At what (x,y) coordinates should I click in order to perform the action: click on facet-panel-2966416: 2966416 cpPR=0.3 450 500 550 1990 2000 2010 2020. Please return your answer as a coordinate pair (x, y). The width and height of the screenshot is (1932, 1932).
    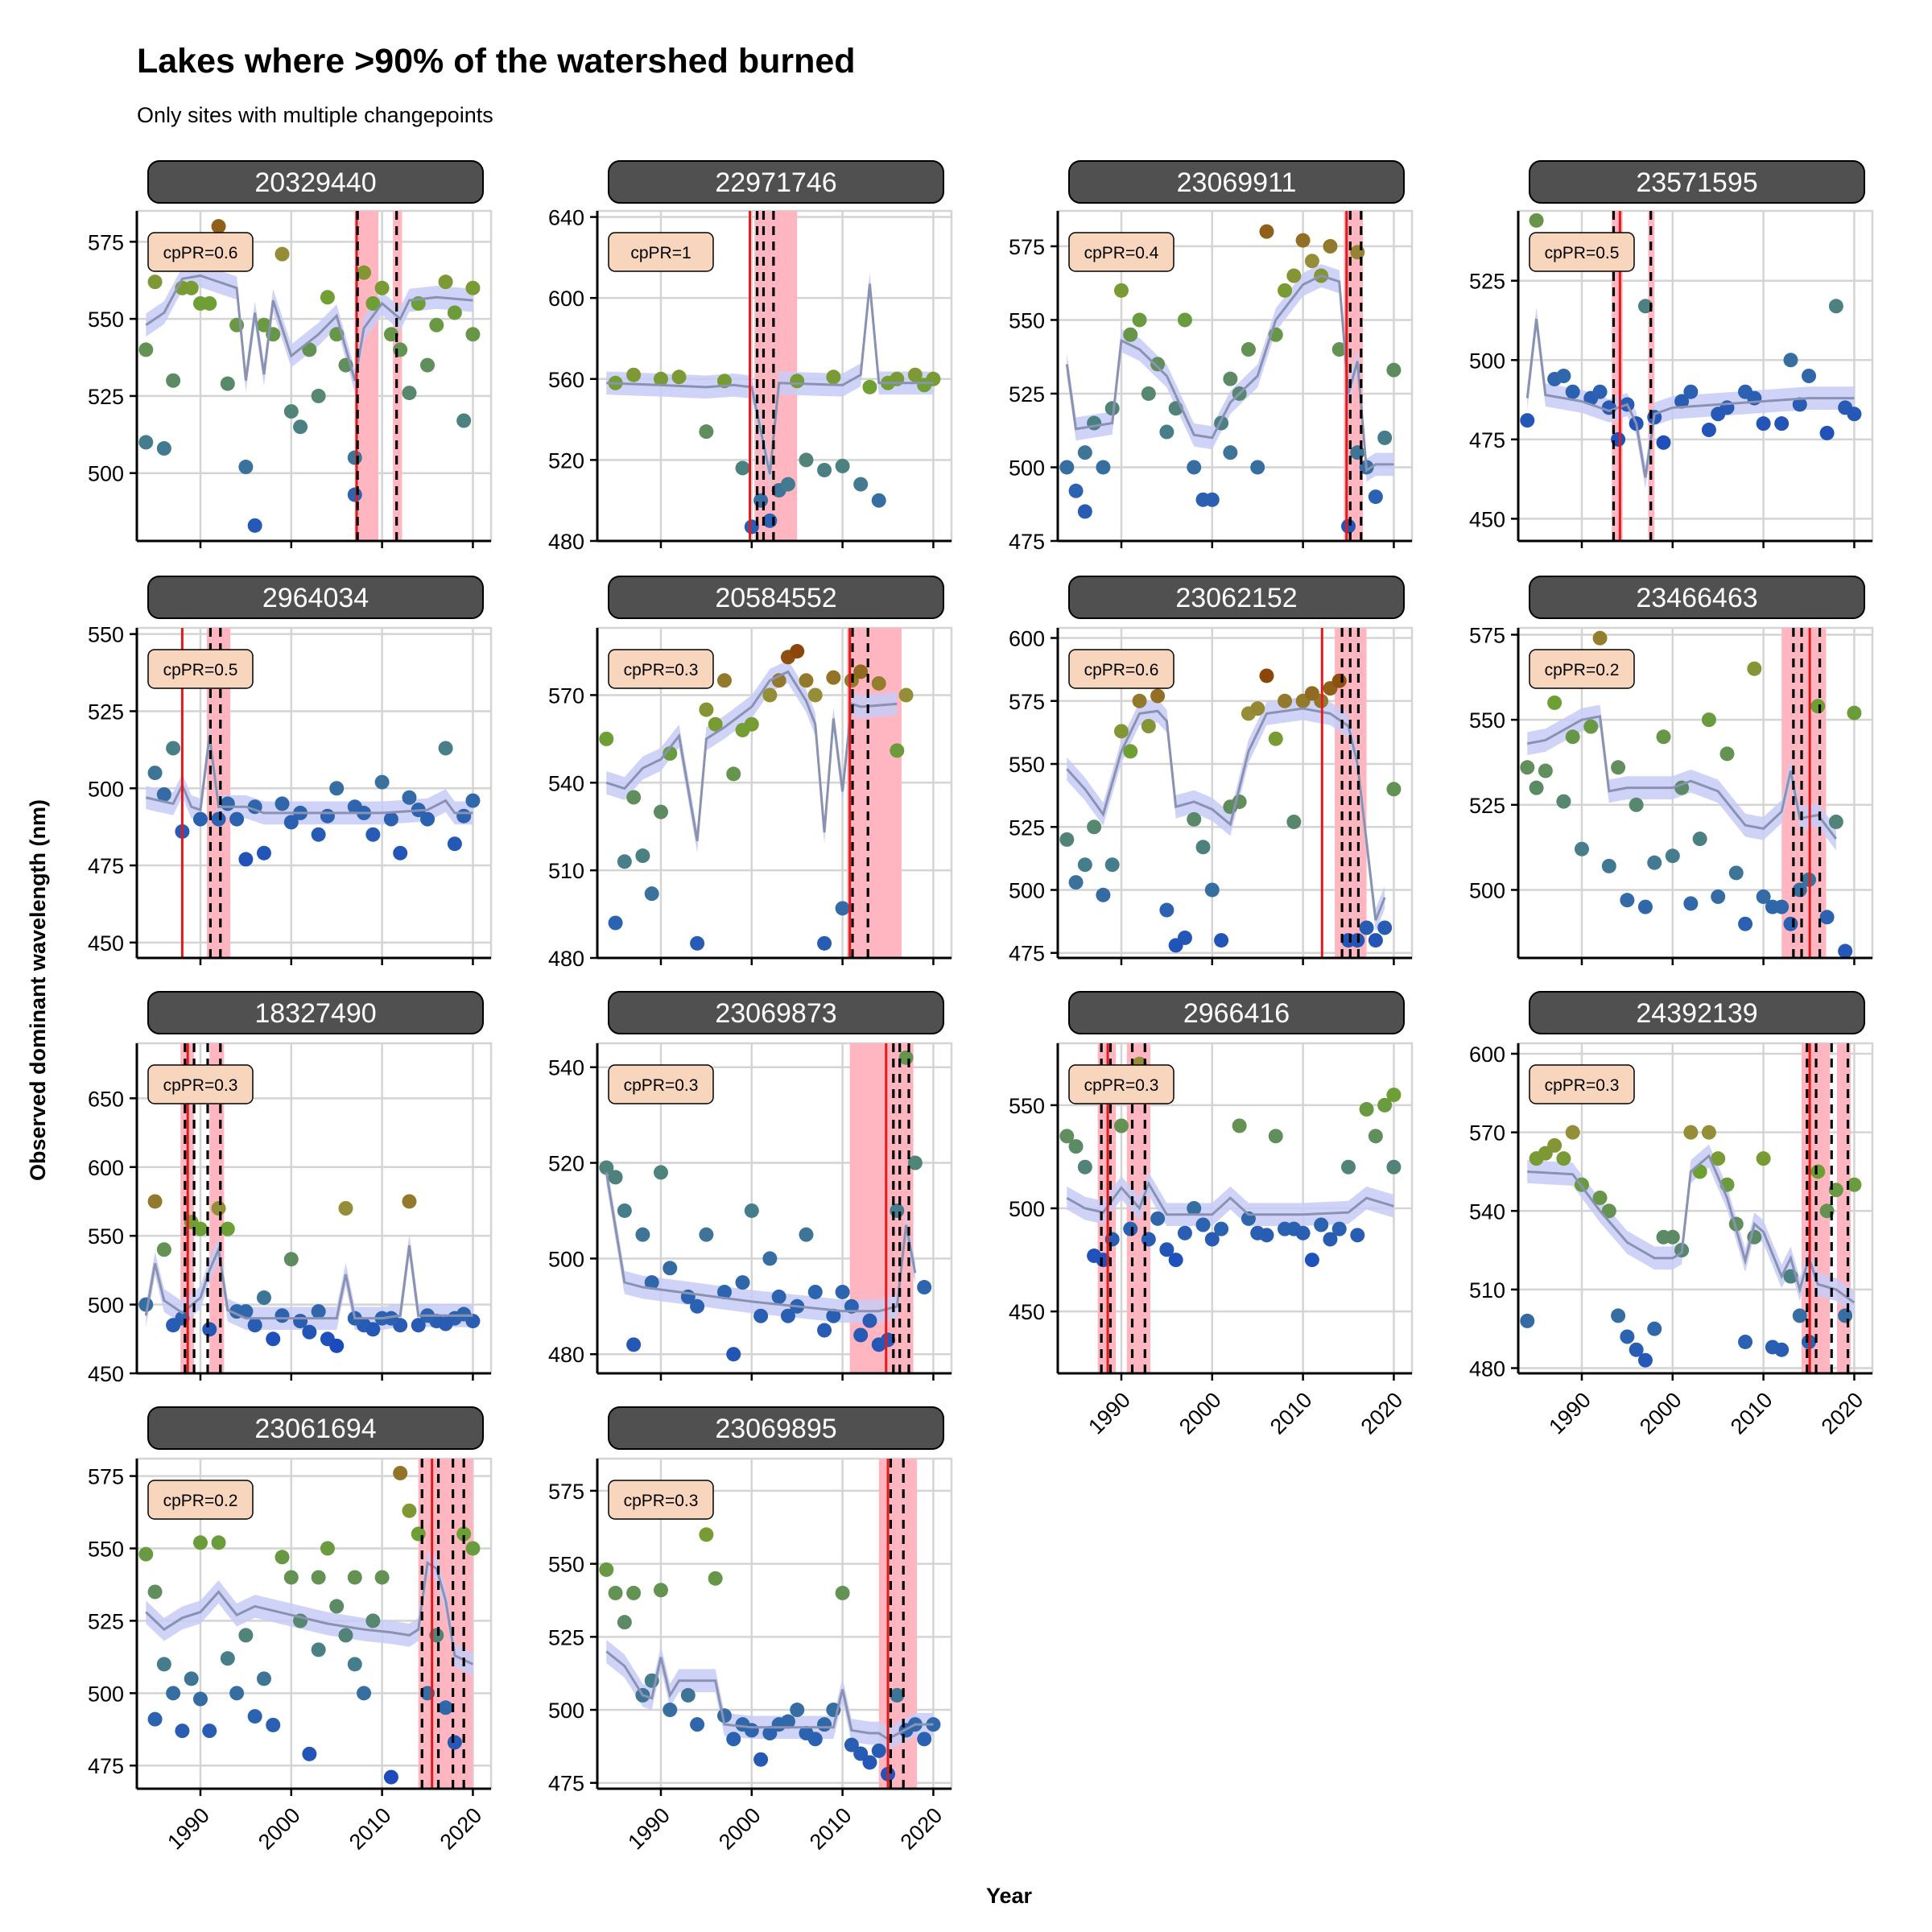
    Looking at the image, I should click on (1211, 1215).